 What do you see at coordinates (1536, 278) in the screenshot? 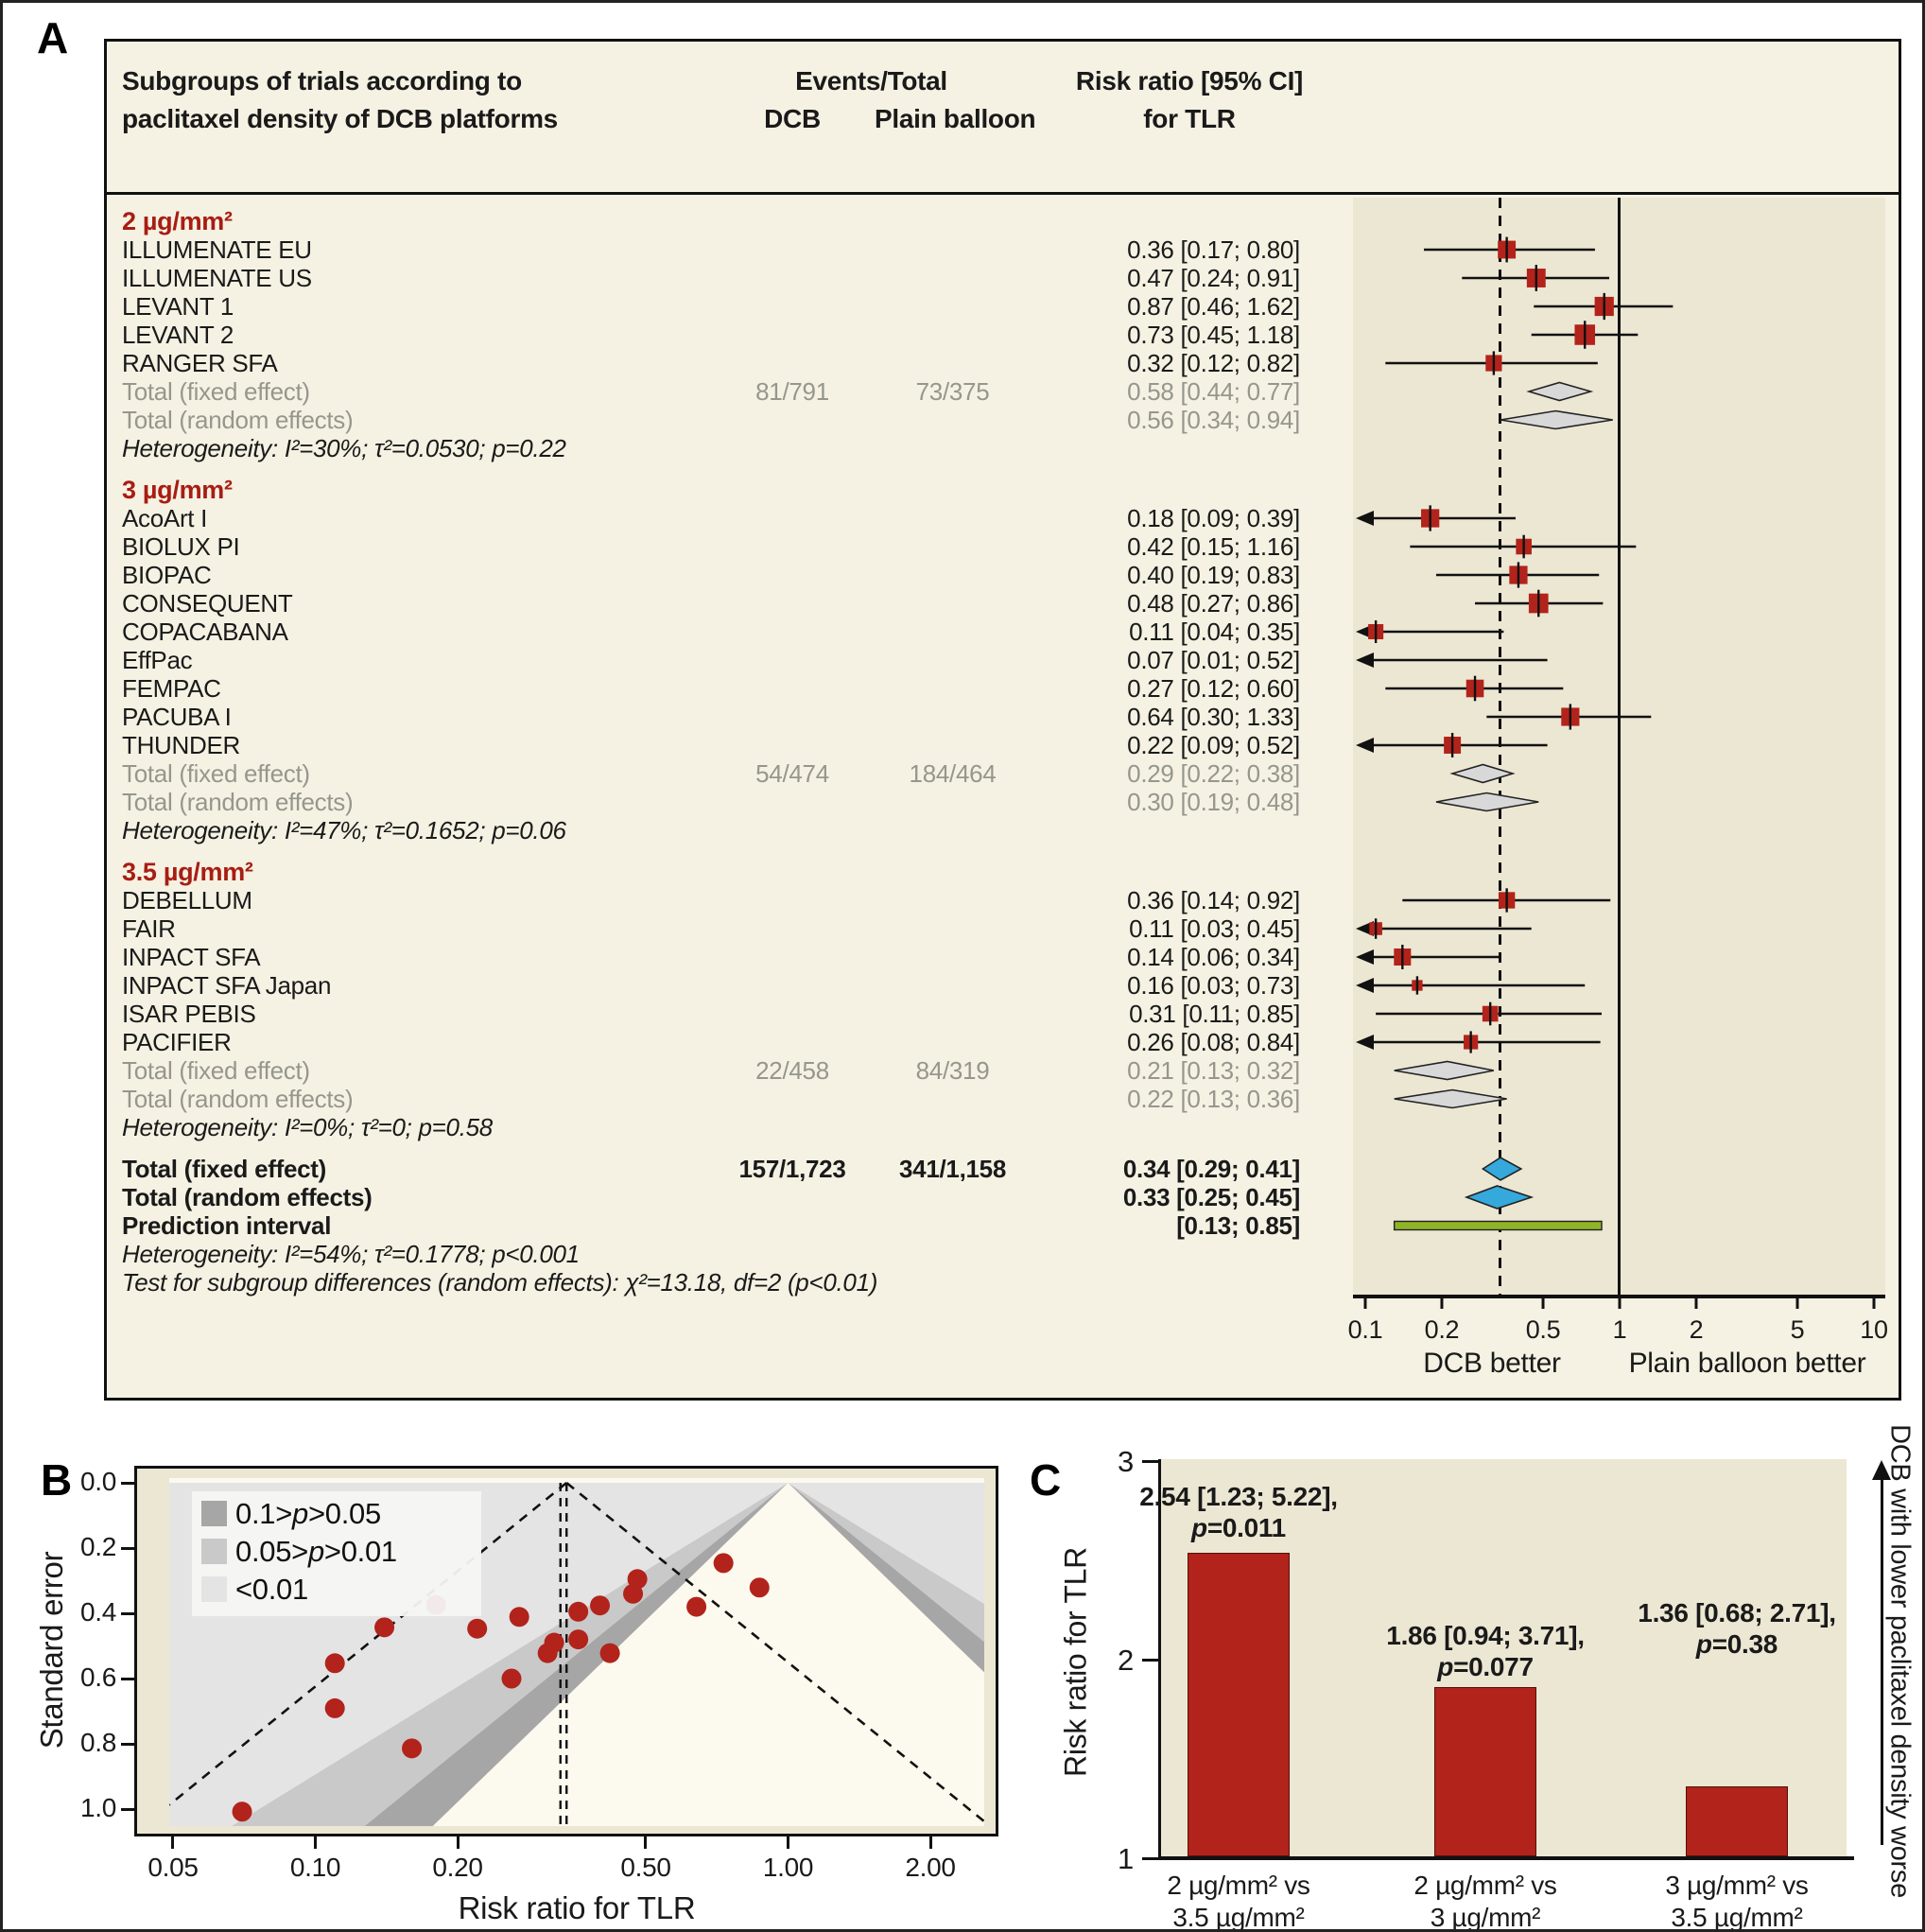
I see `forest-ci-illumenate-us` at bounding box center [1536, 278].